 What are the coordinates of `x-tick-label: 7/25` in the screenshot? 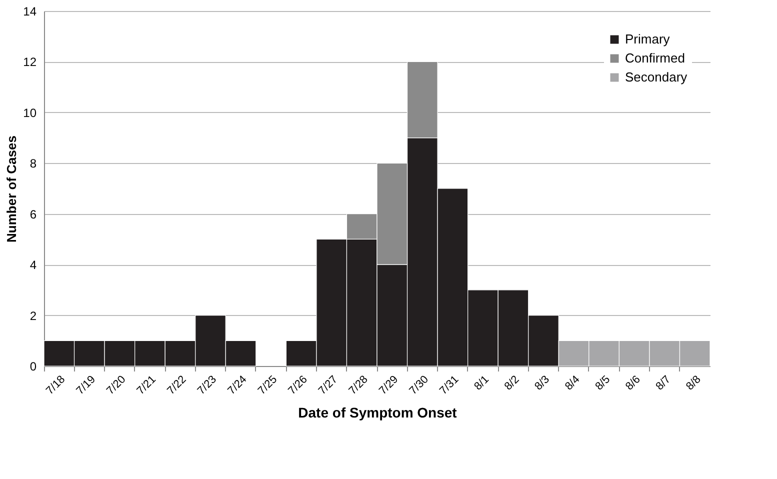 It's located at (268, 386).